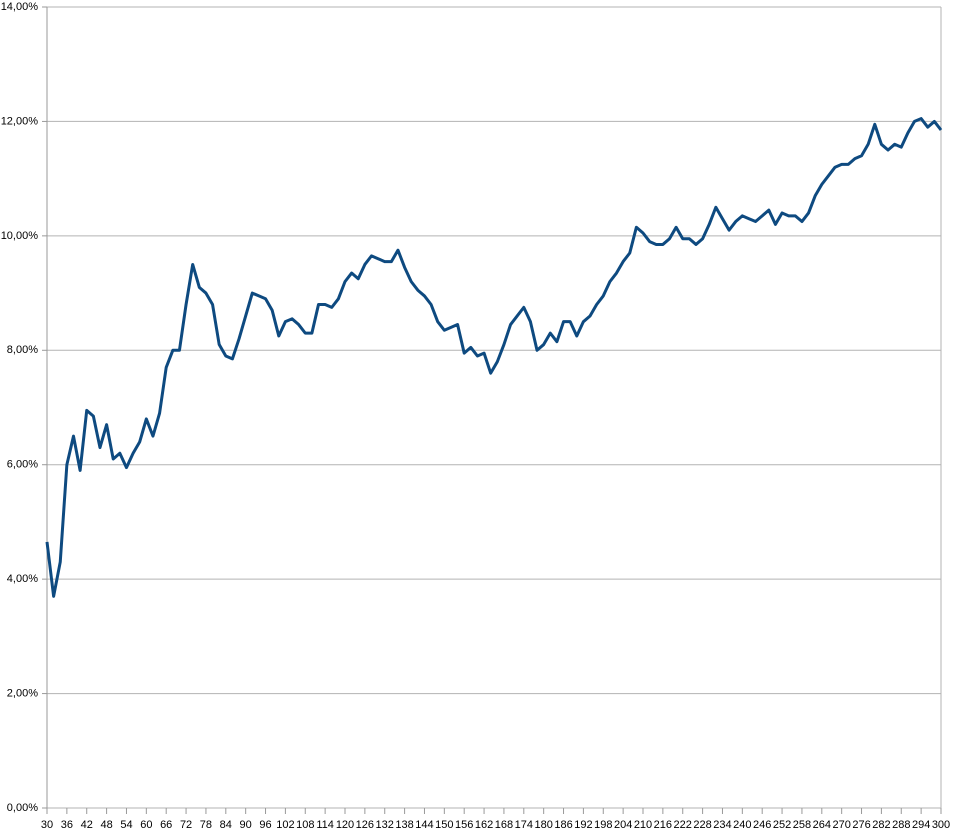 The height and width of the screenshot is (834, 953). Describe the element at coordinates (921, 825) in the screenshot. I see `x-tick-label: 294` at that location.